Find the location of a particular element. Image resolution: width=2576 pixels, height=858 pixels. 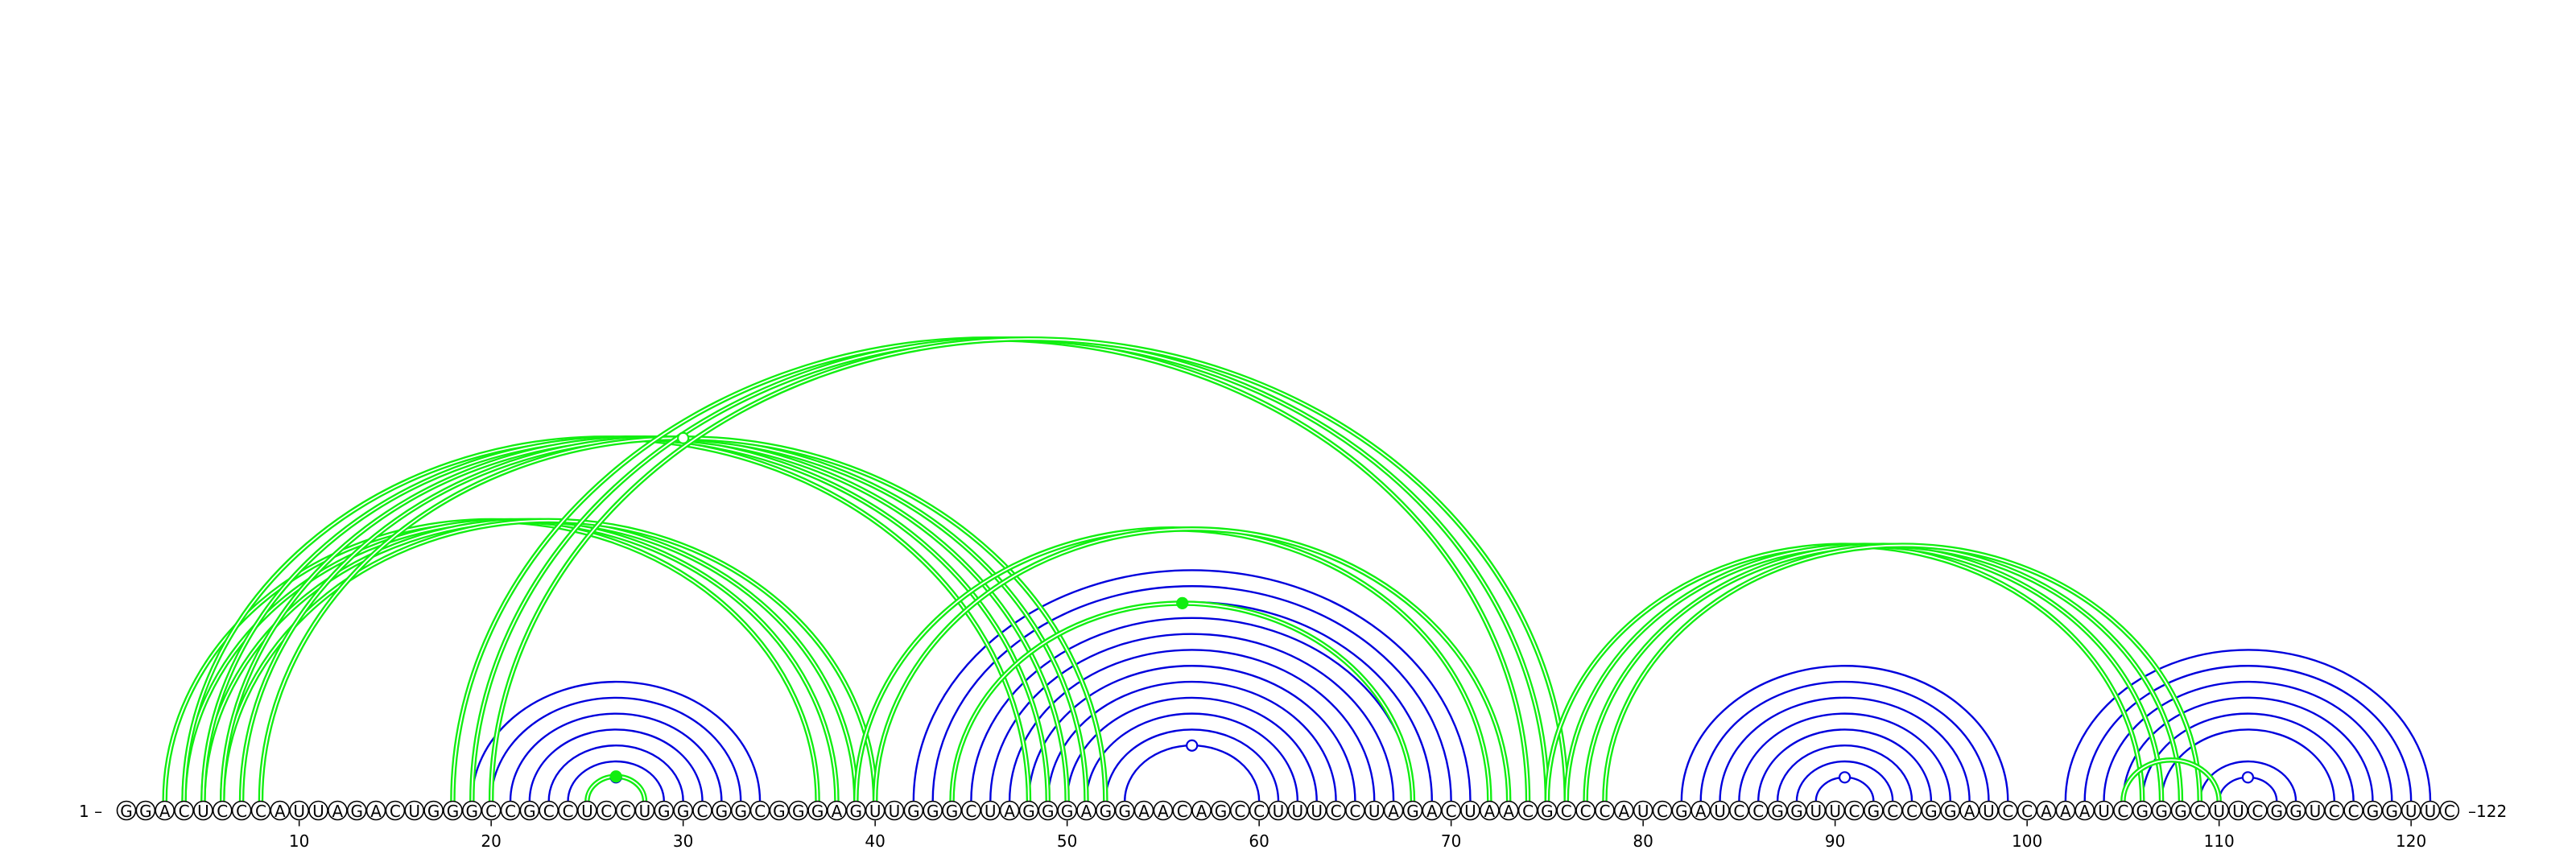

nucleotide-37: G is located at coordinates (817, 811).